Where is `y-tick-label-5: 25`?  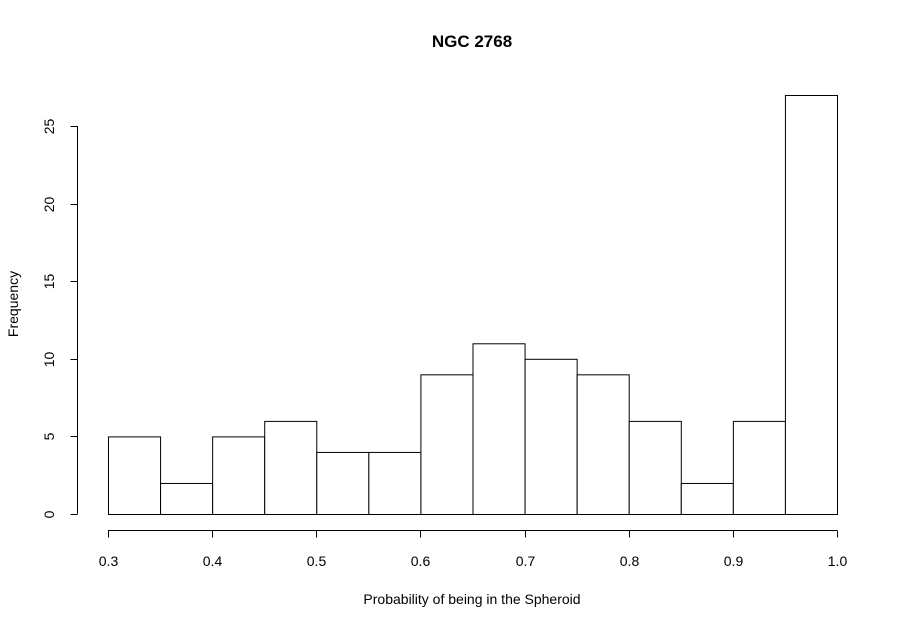 y-tick-label-5: 25 is located at coordinates (49, 127).